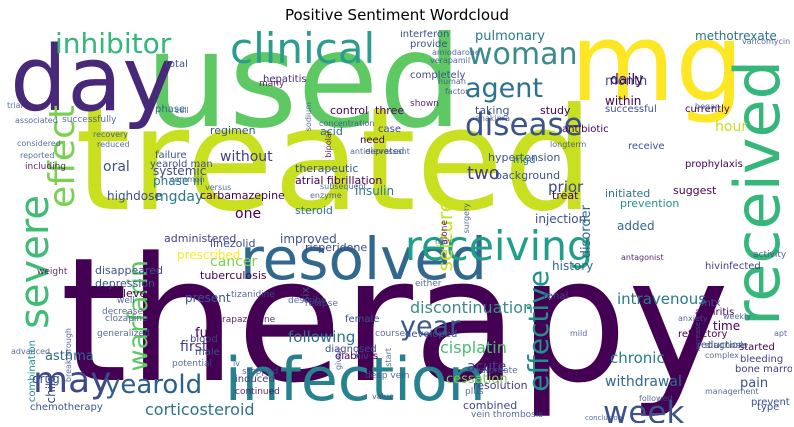 Image resolution: width=794 pixels, height=427 pixels. What do you see at coordinates (234, 262) in the screenshot?
I see `word-cancer: cancer` at bounding box center [234, 262].